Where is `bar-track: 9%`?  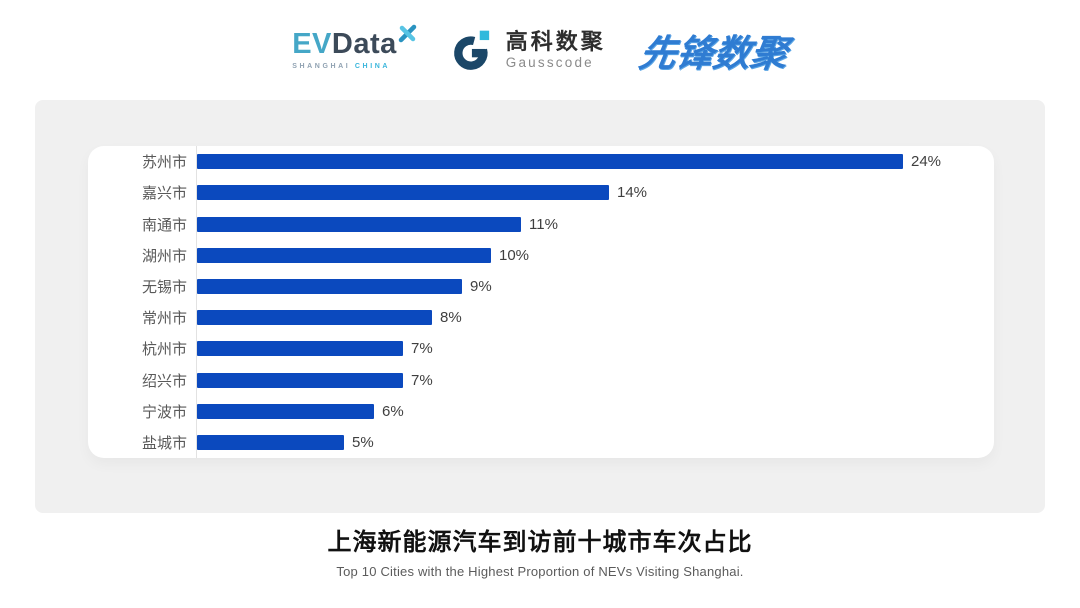
bar-track: 9% is located at coordinates (595, 286).